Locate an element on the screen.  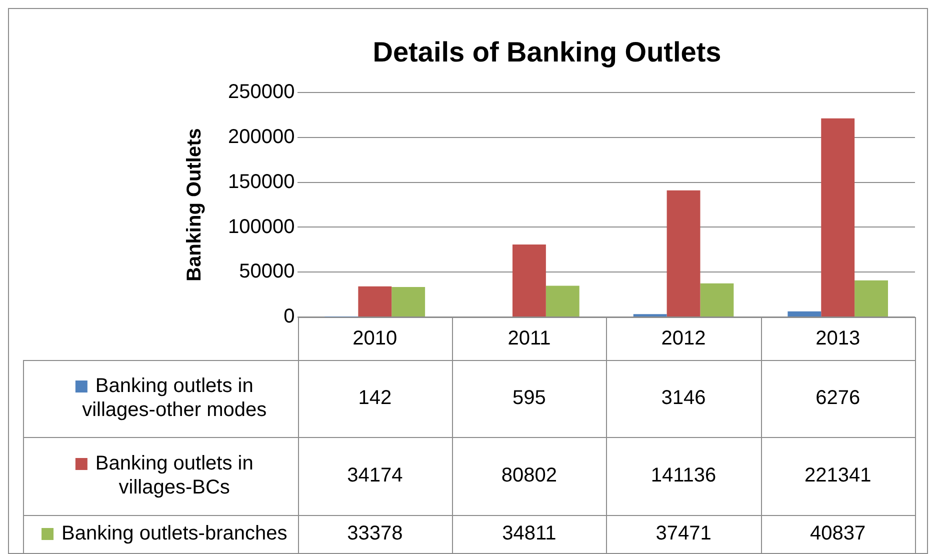
data-label: 37471 is located at coordinates (684, 533).